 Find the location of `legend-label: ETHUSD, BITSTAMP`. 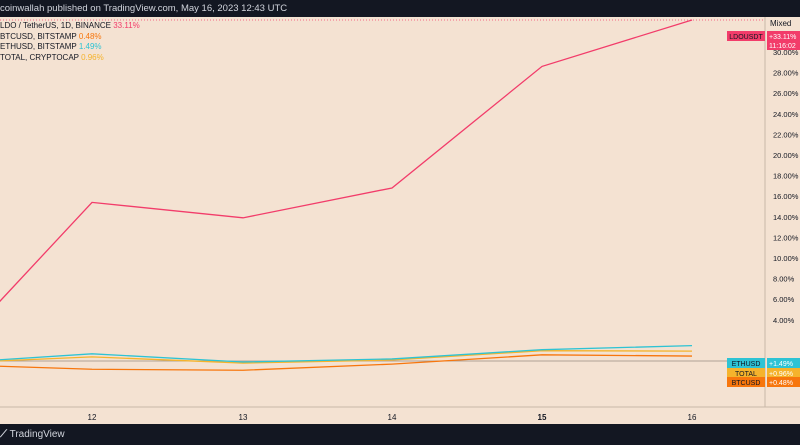

legend-label: ETHUSD, BITSTAMP is located at coordinates (39, 46).